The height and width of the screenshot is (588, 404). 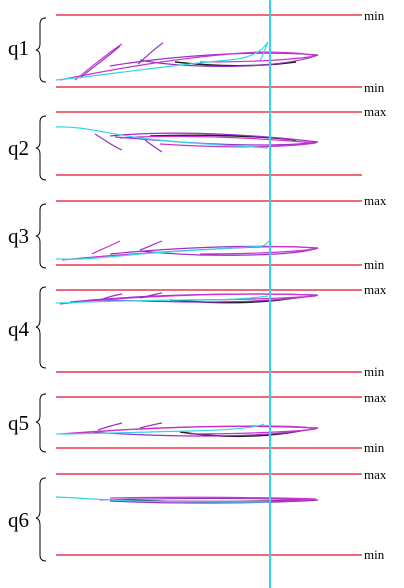 I want to click on q6-lower-limit-label: min, so click(x=374, y=554).